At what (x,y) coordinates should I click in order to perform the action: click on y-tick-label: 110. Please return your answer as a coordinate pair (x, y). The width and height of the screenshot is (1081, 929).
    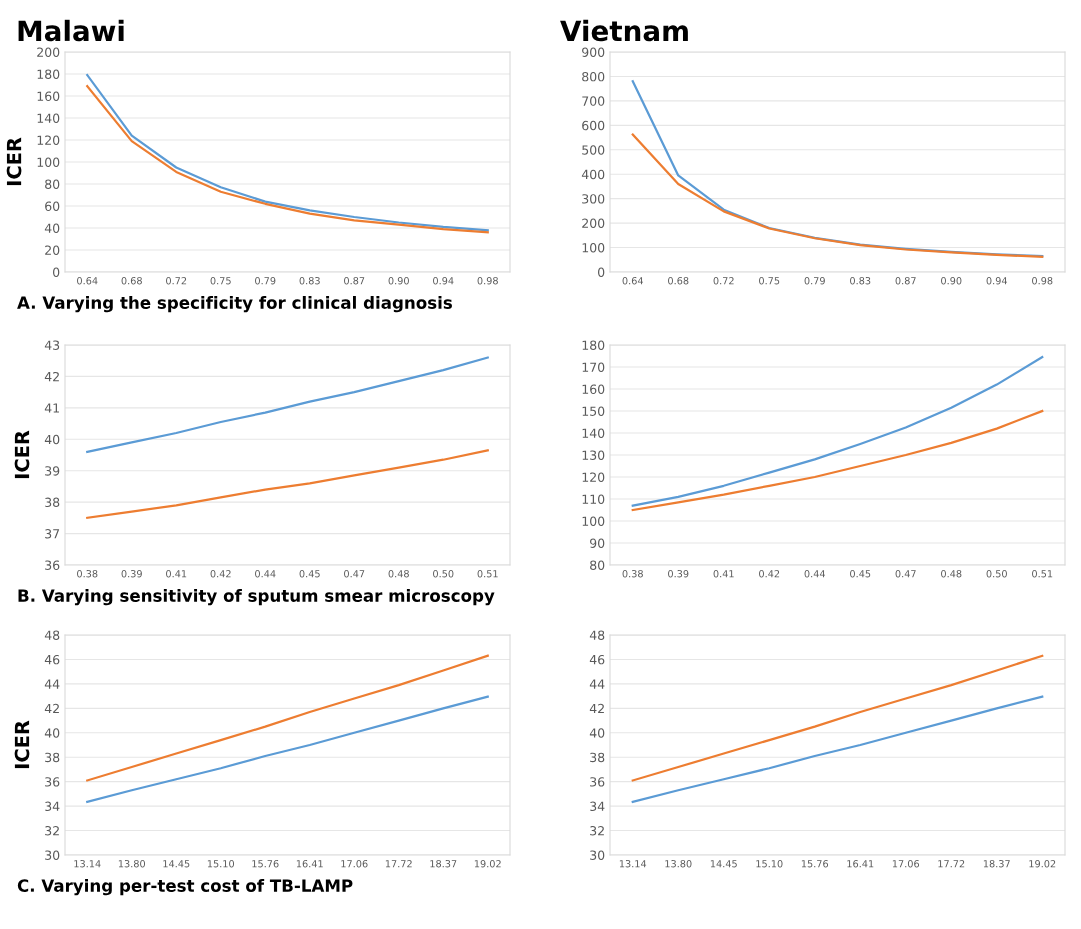
    Looking at the image, I should click on (593, 499).